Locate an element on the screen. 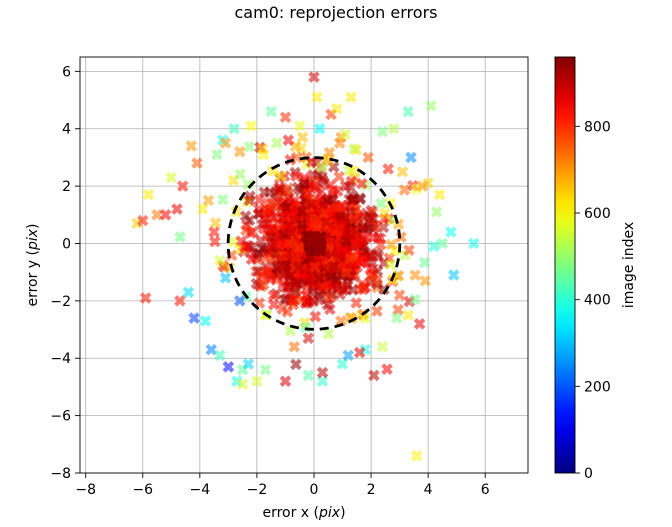 This screenshot has width=672, height=527. colorbar-ticks: 0 200 400 600 800 is located at coordinates (593, 300).